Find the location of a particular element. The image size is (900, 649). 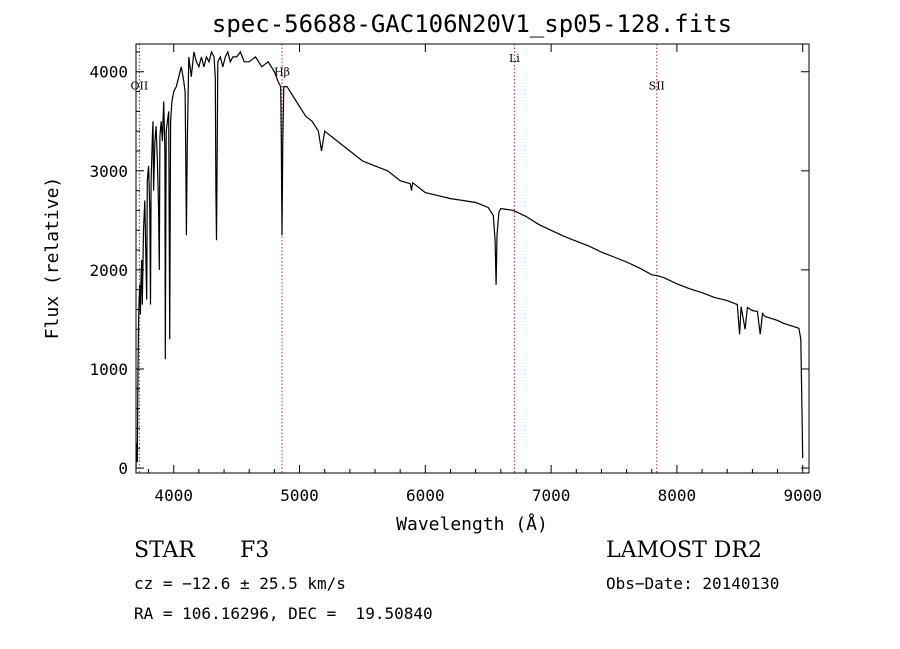

marker-label-li: Li is located at coordinates (514, 58).